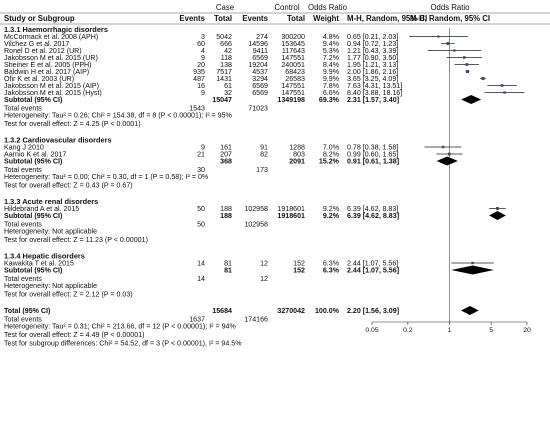  I want to click on study-odds-ratio: 1.95 [1.21, 3.13], so click(372, 65).